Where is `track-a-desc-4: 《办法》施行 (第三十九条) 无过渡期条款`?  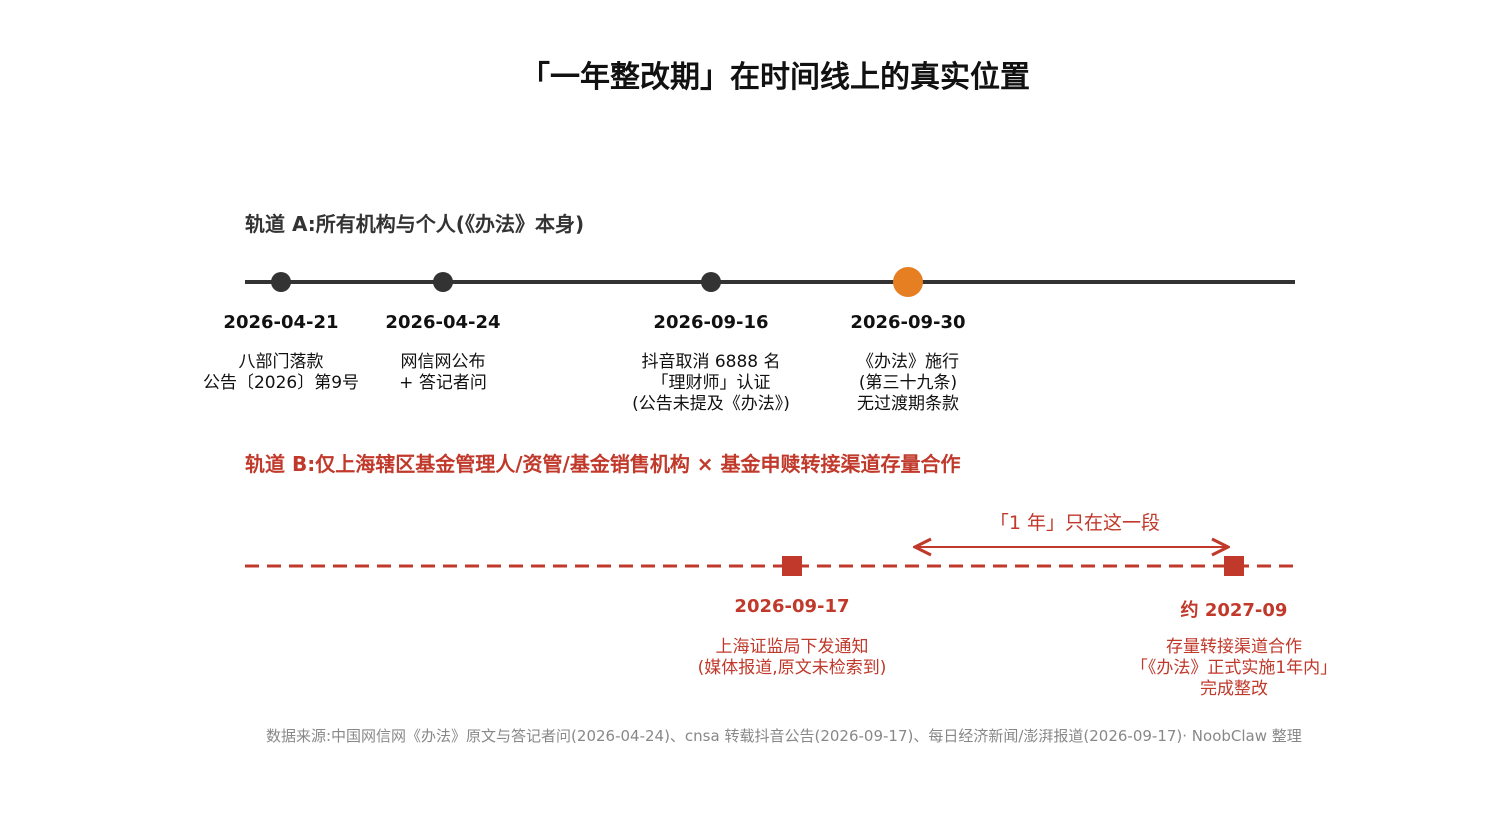 track-a-desc-4: 《办法》施行 (第三十九条) 无过渡期条款 is located at coordinates (908, 383).